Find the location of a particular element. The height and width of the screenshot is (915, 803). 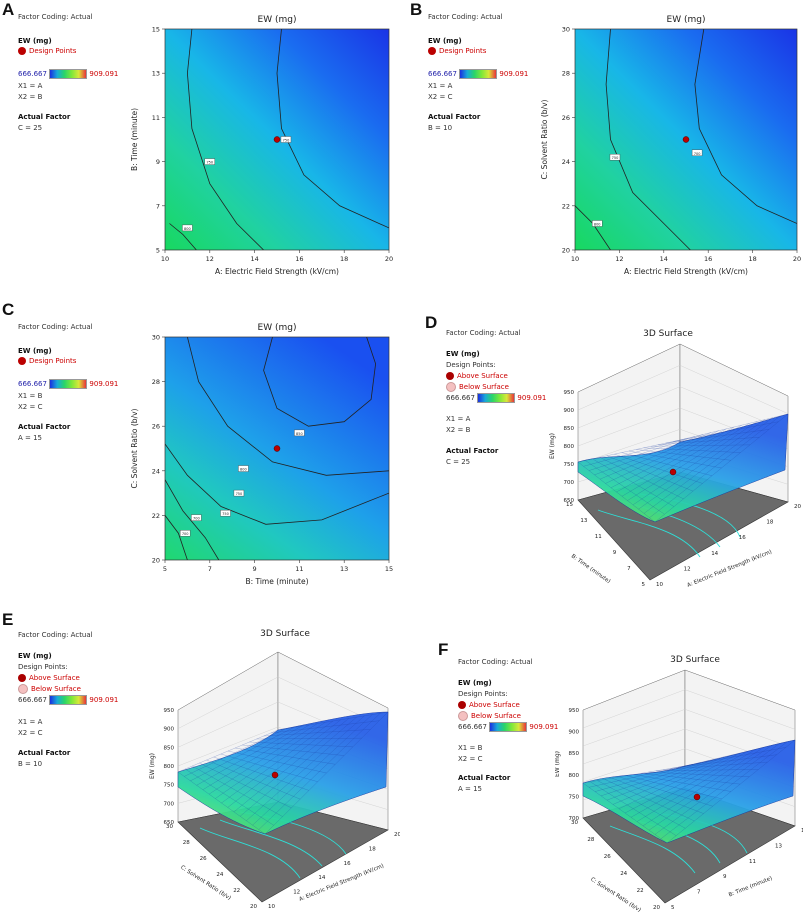

x-tick-label: 13 is located at coordinates (778, 846).